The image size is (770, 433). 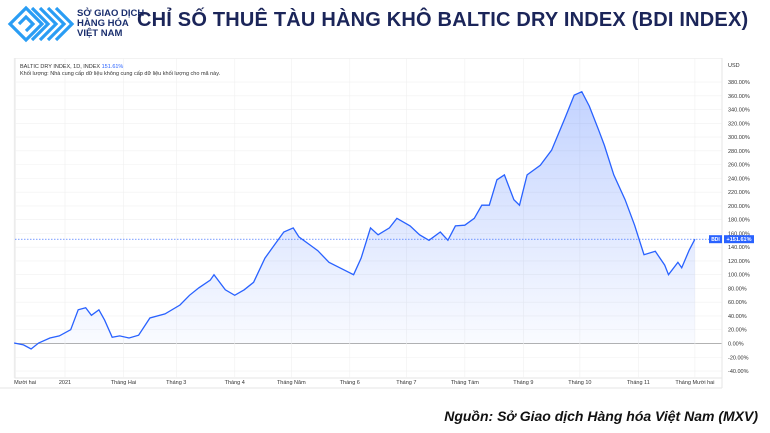 I want to click on y-tick-label: 360.00%, so click(x=739, y=97).